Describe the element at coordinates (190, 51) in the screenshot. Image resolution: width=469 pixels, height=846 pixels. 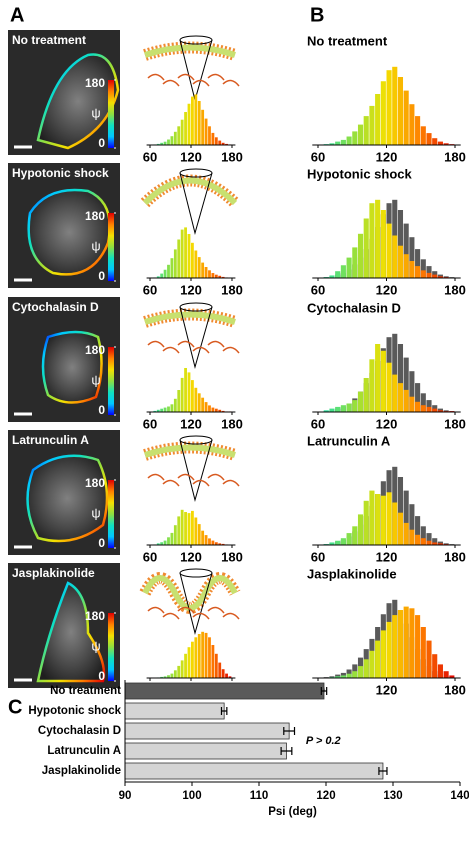
I see `membrane-core` at that location.